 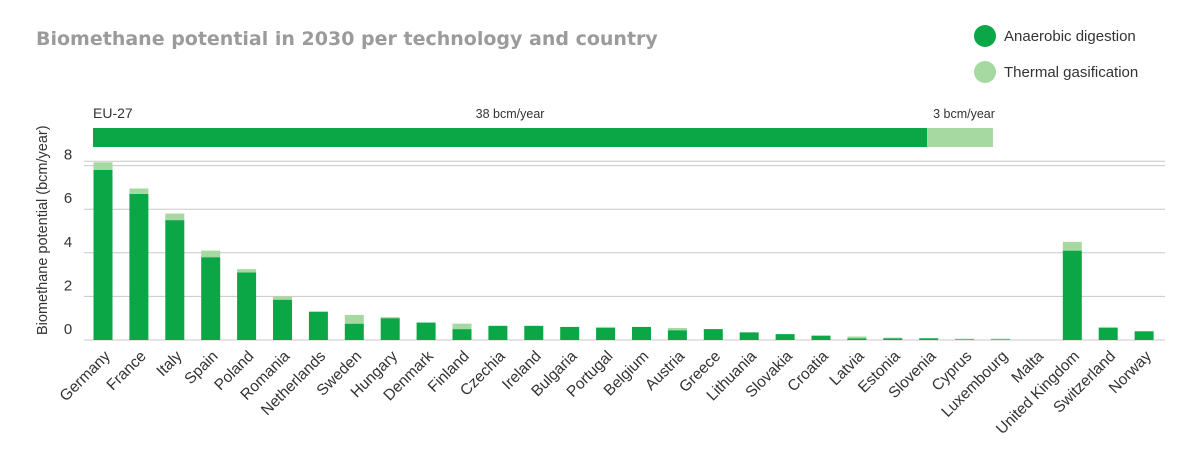 I want to click on category-label: Germany, so click(x=85, y=376).